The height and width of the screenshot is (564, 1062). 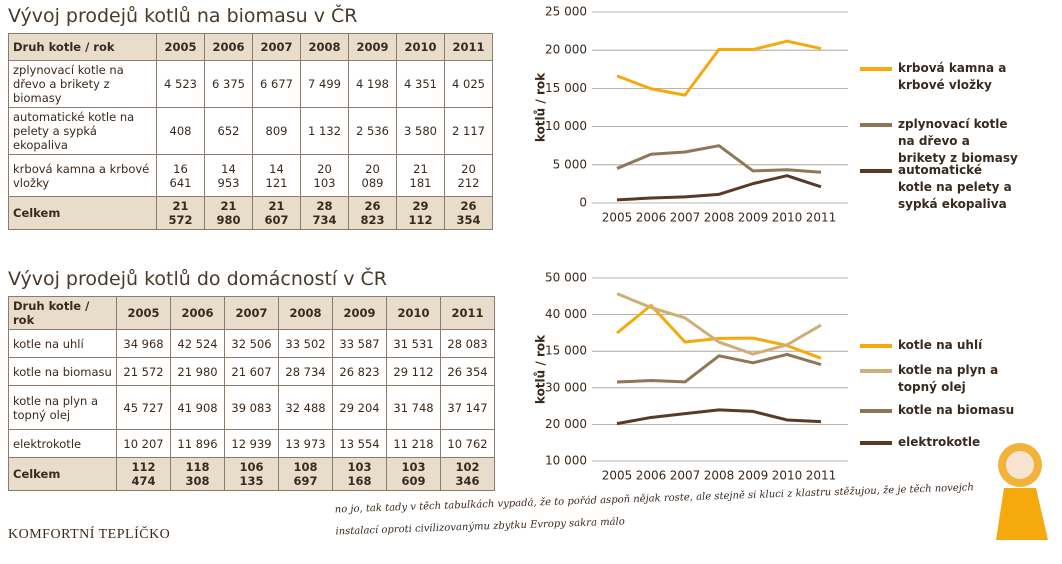 What do you see at coordinates (180, 47) in the screenshot?
I see `table-cell: 2005` at bounding box center [180, 47].